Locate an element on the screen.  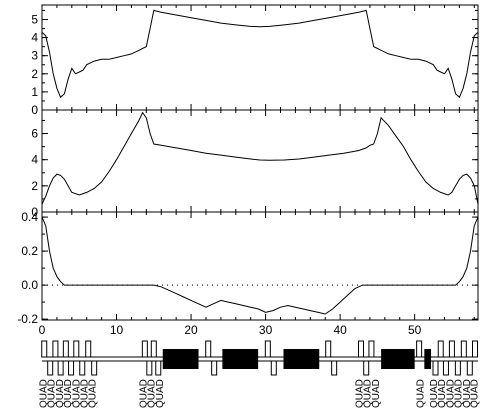
y-tick-label: 0.4 is located at coordinates (29, 217).